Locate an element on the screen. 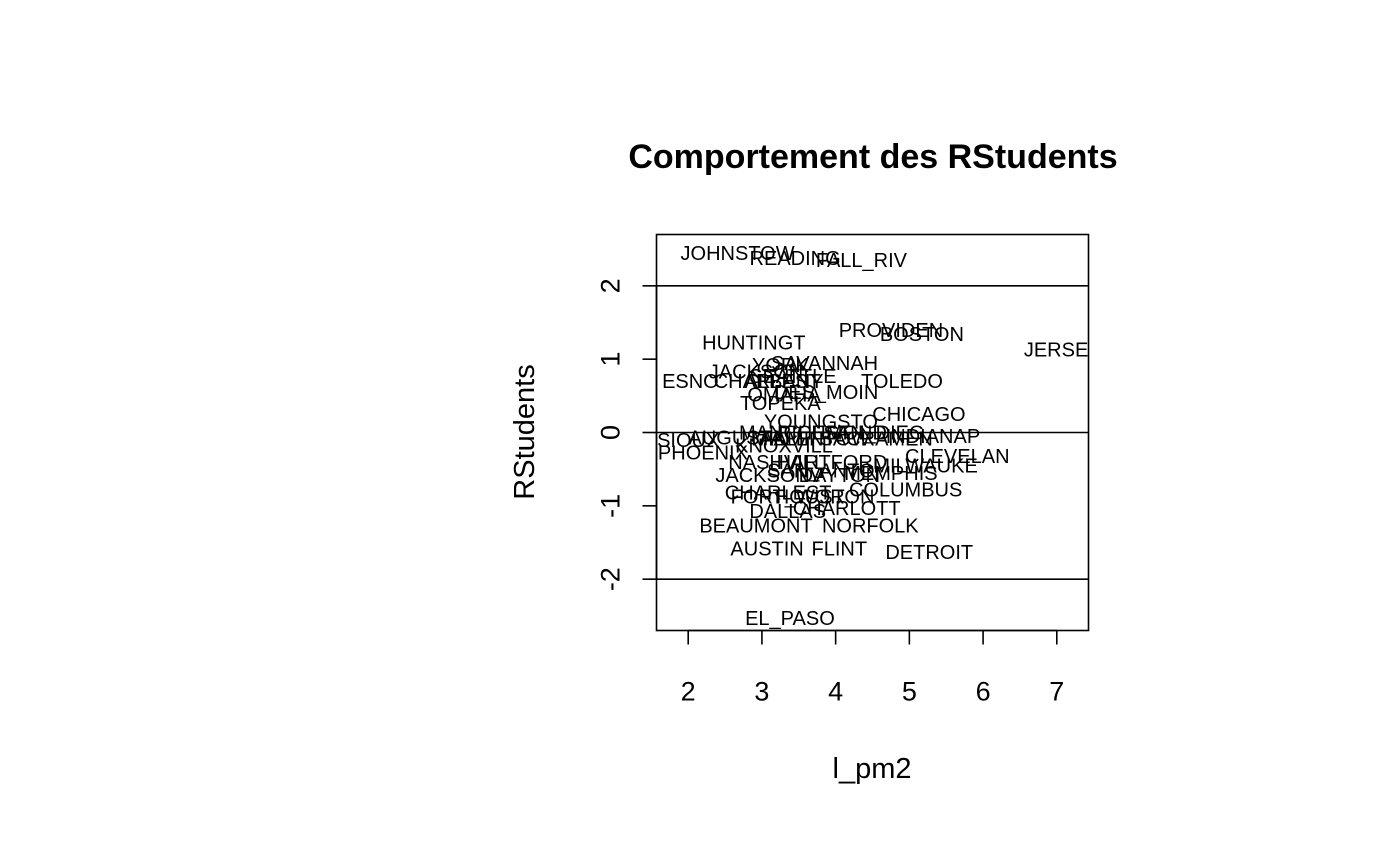  point-label: DAYTON is located at coordinates (840, 476).